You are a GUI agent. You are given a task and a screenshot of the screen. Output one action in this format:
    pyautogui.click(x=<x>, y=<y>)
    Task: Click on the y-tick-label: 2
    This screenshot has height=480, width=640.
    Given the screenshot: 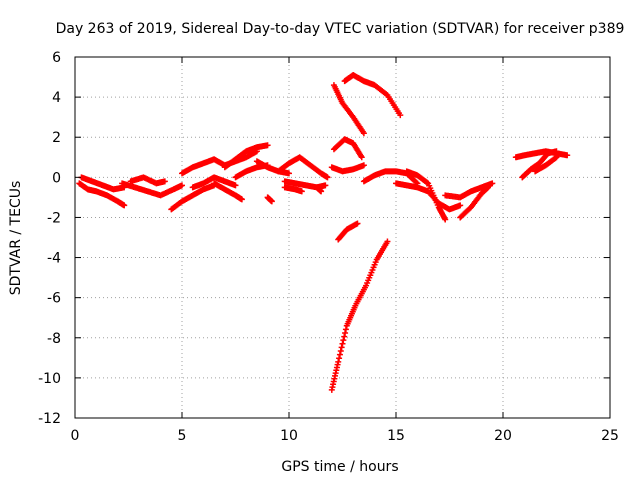 What is the action you would take?
    pyautogui.click(x=56, y=138)
    